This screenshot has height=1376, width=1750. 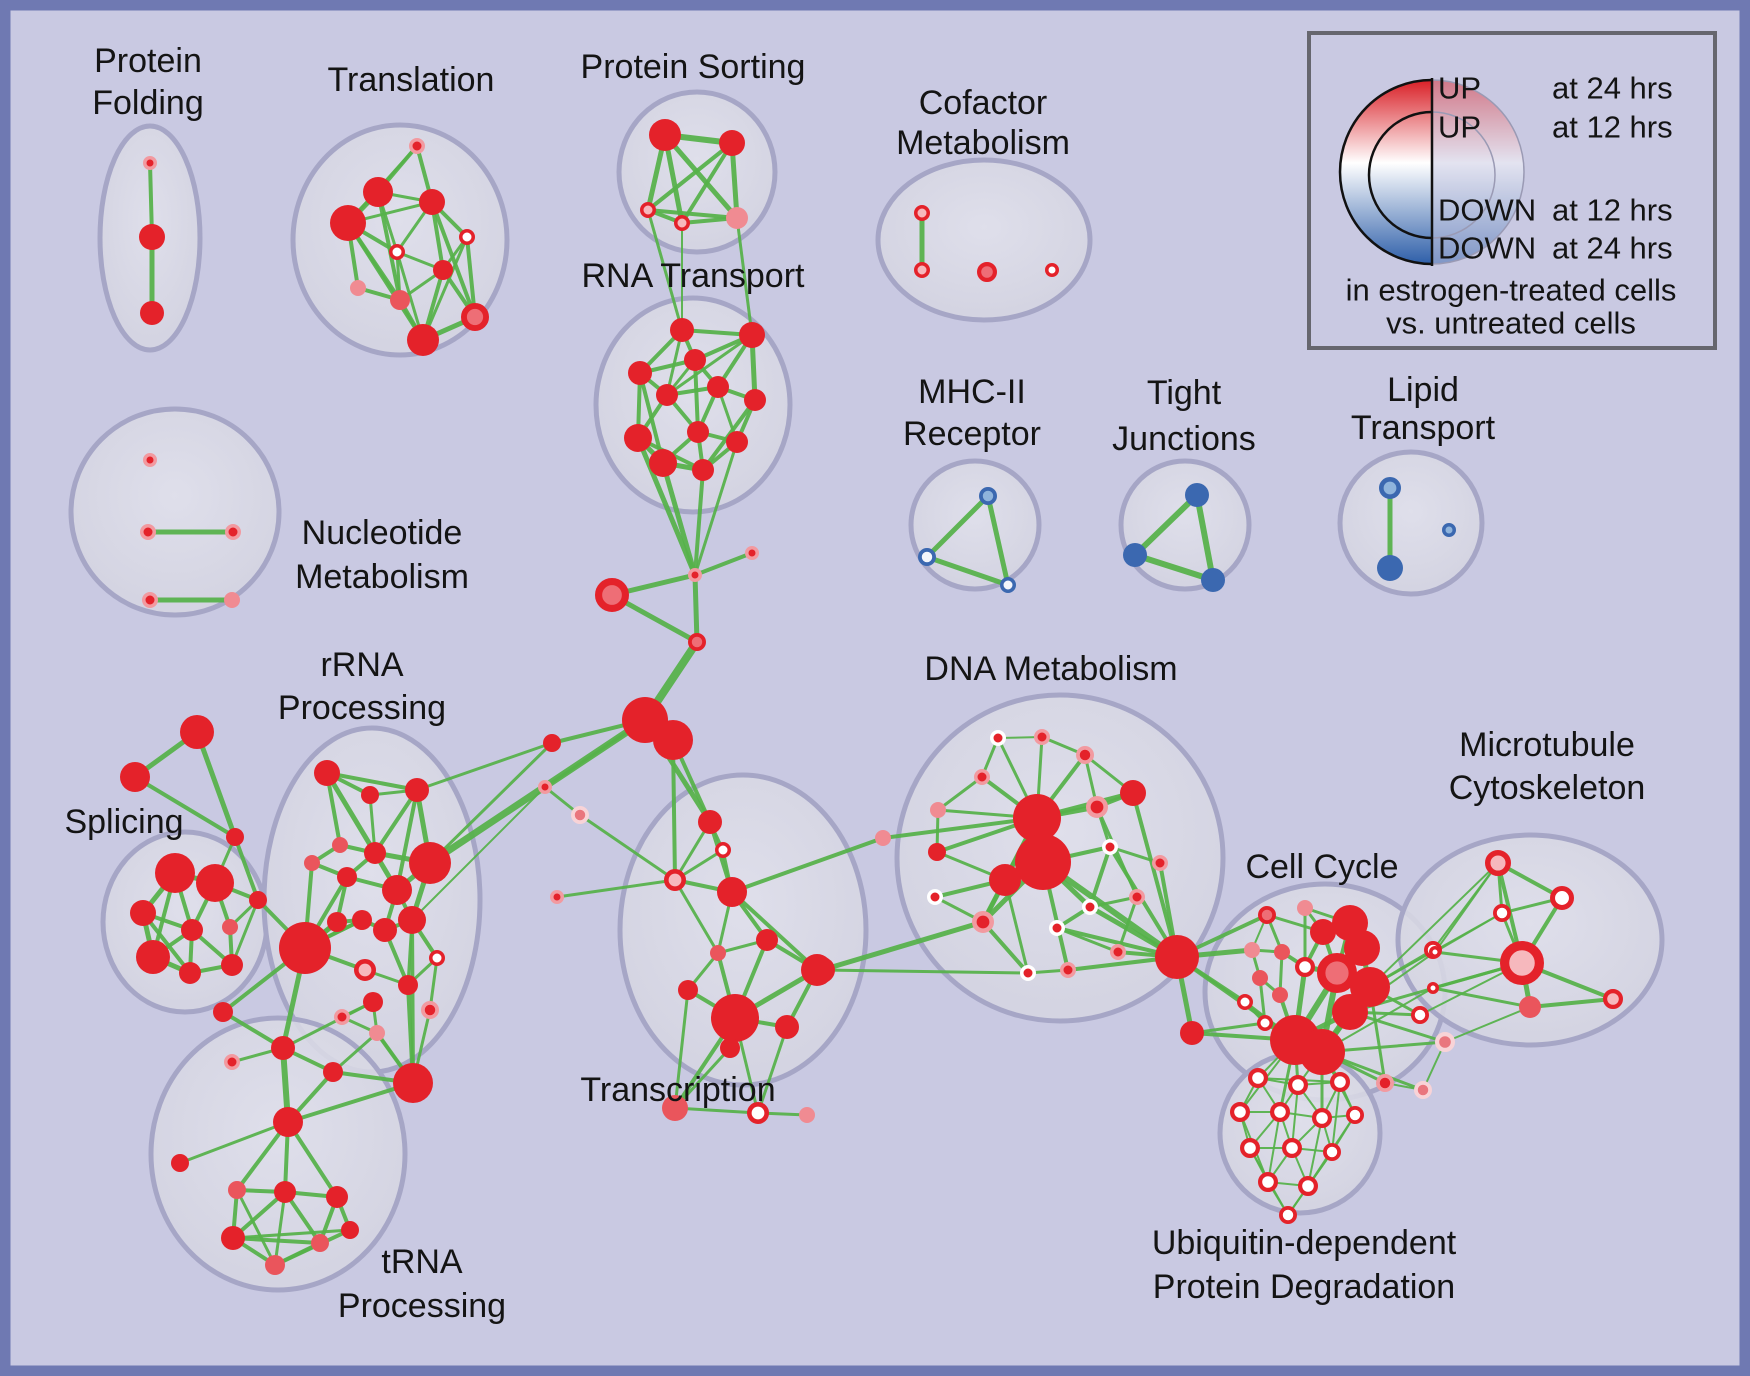 What do you see at coordinates (1512, 190) in the screenshot?
I see `legend-box` at bounding box center [1512, 190].